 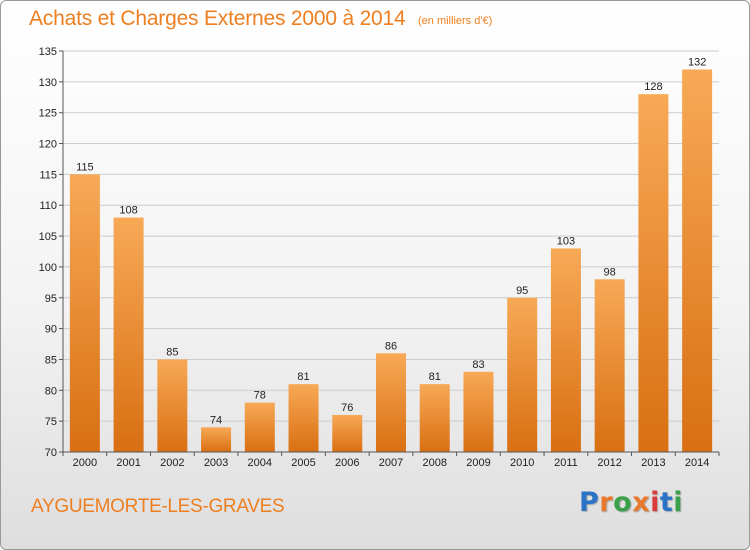 What do you see at coordinates (216, 420) in the screenshot?
I see `data-label-2003: 74` at bounding box center [216, 420].